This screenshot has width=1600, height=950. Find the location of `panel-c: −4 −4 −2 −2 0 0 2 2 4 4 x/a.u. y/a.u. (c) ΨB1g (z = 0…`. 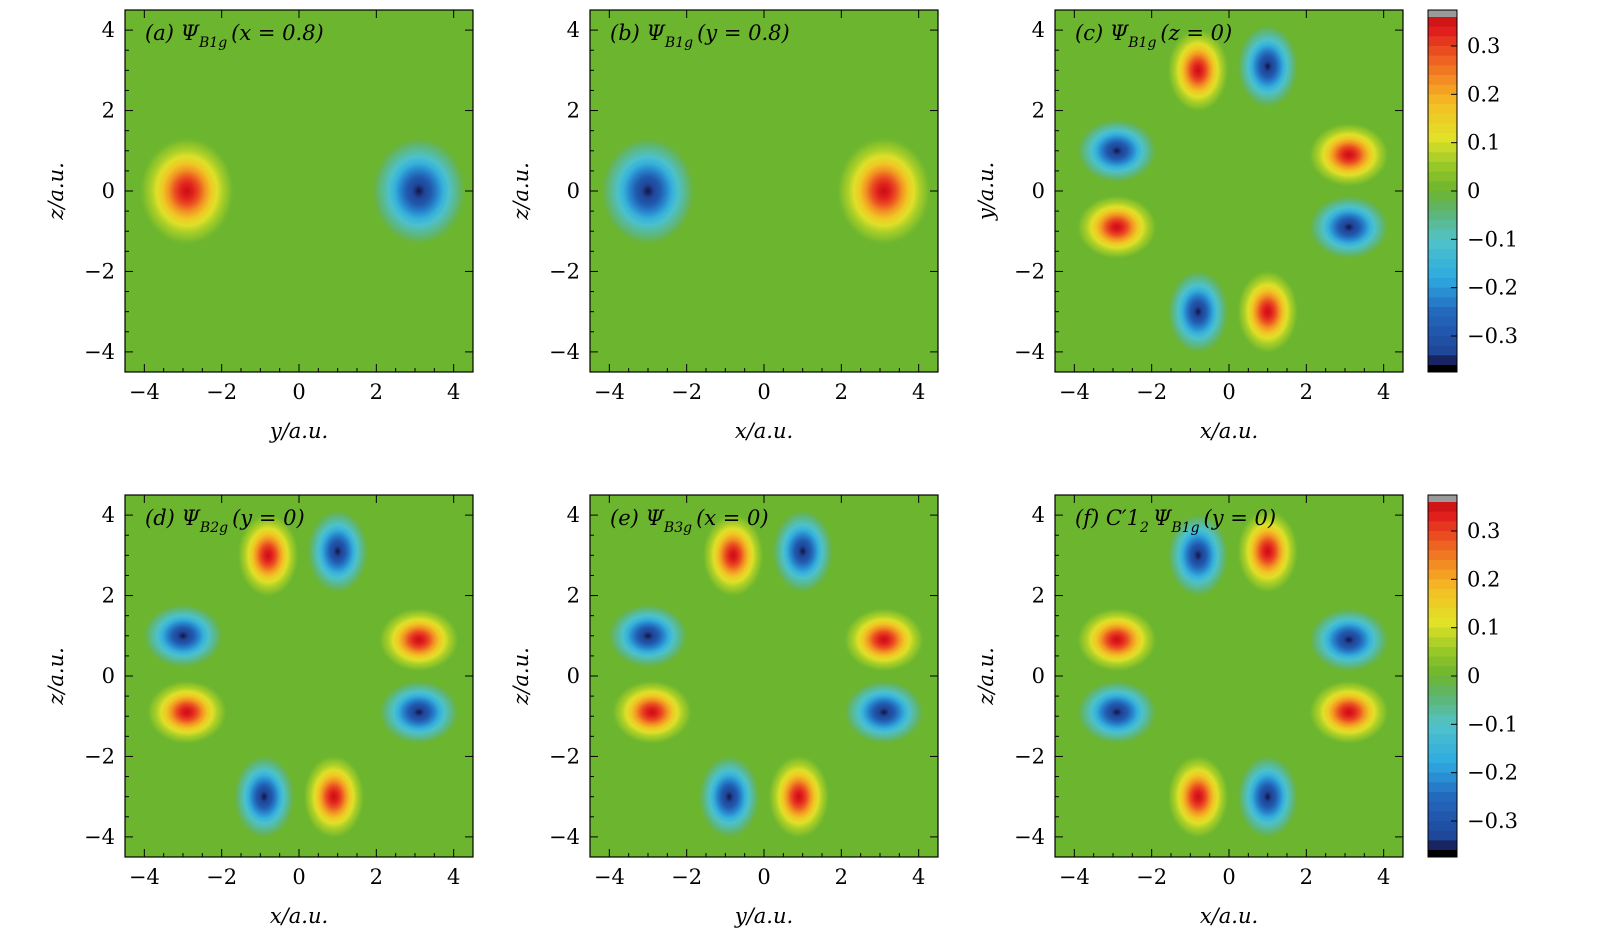

panel-c: −4 −4 −2 −2 0 0 2 2 4 4 x/a.u. y/a.u. (c) ΨB1g (z = 0… is located at coordinates (1189, 226).